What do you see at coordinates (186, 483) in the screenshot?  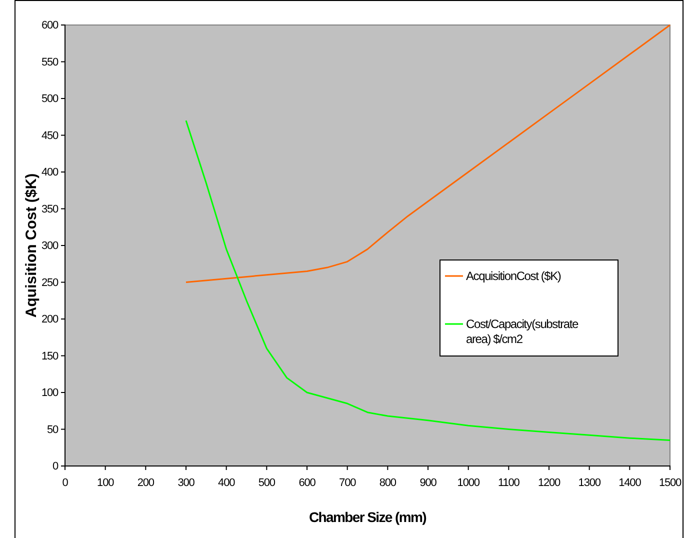 I see `x-tick-label: 300` at bounding box center [186, 483].